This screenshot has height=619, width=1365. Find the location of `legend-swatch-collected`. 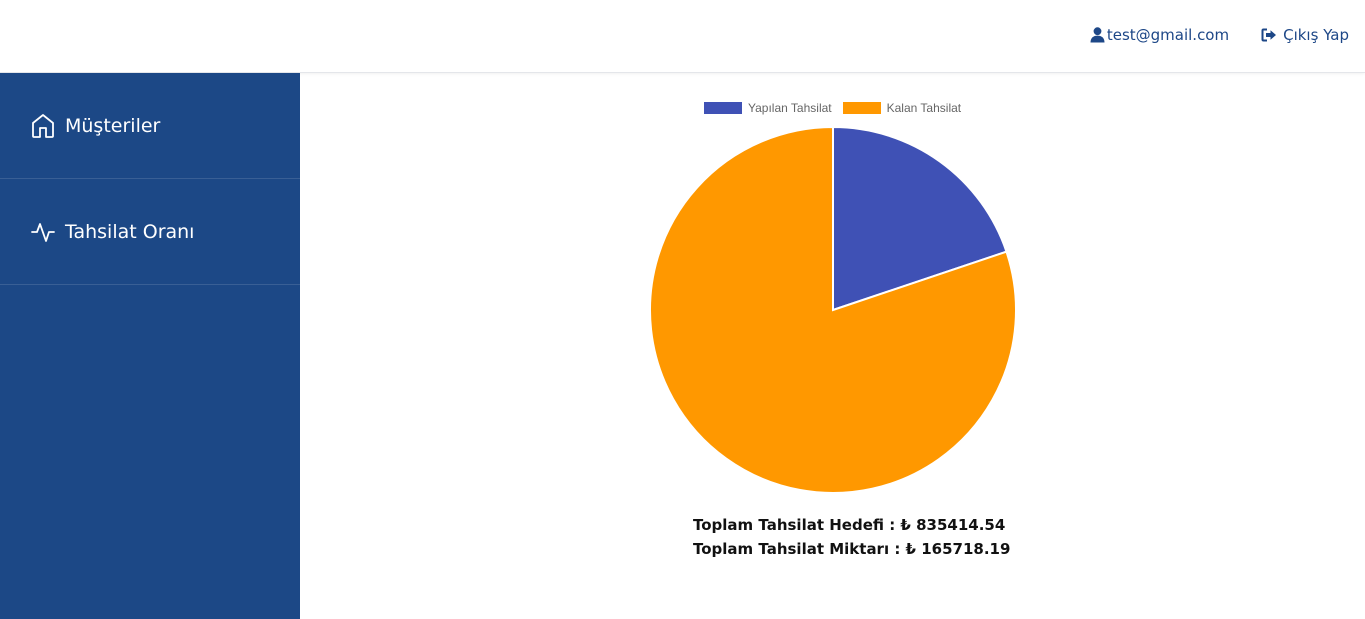

legend-swatch-collected is located at coordinates (723, 108).